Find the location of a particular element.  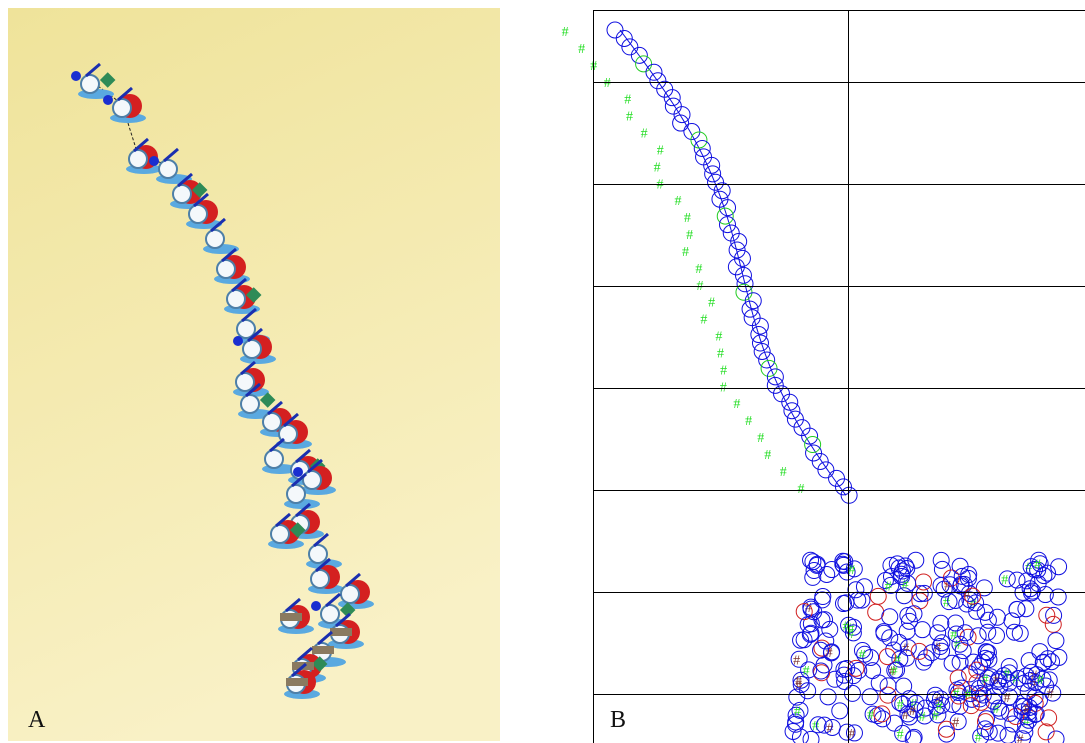

node-dot is located at coordinates (154, 161).